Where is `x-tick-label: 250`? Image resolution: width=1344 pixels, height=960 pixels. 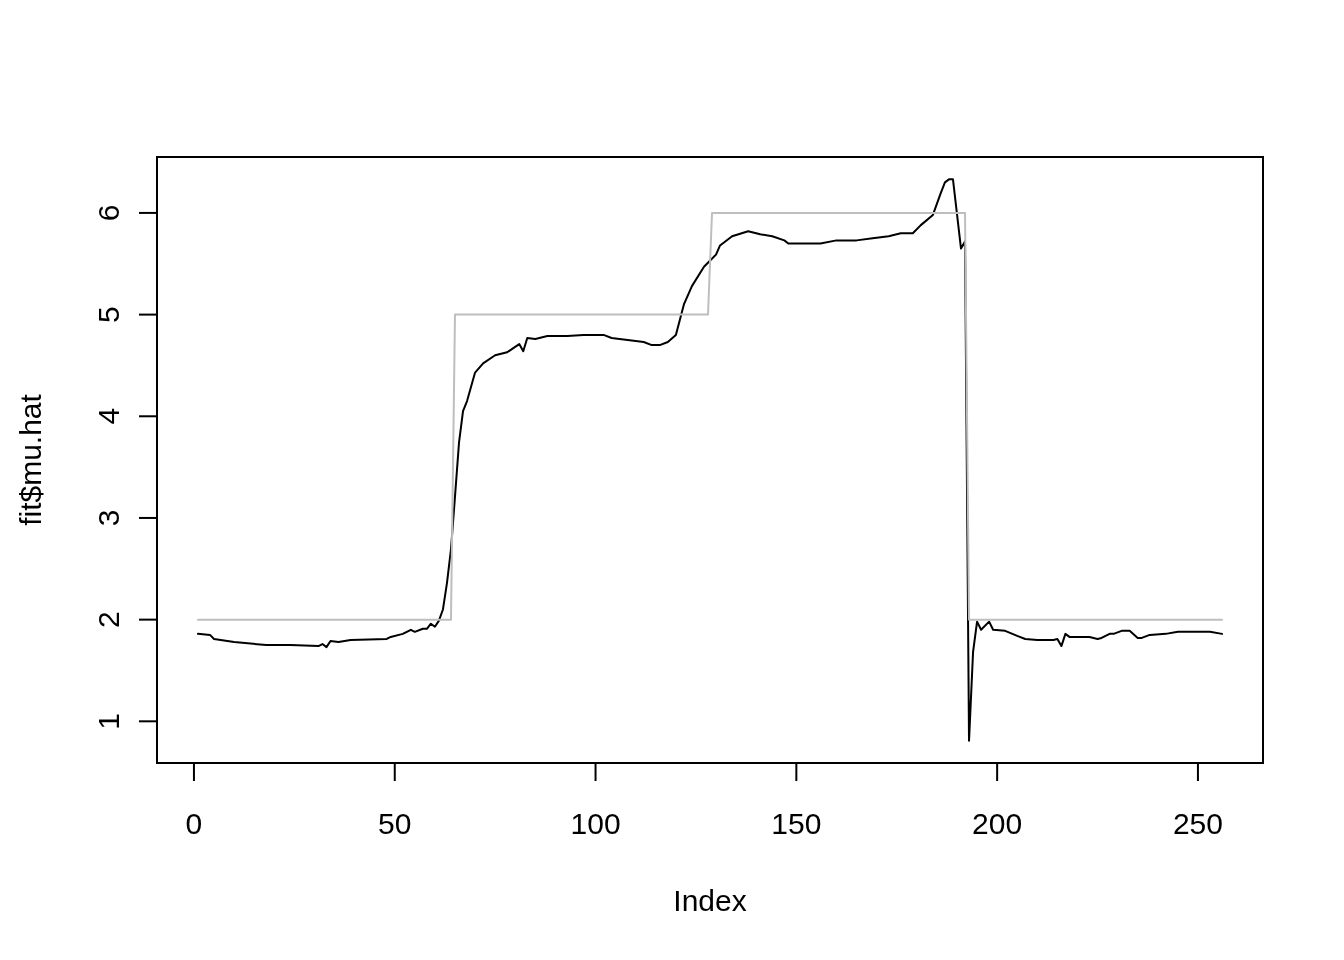 x-tick-label: 250 is located at coordinates (1197, 823).